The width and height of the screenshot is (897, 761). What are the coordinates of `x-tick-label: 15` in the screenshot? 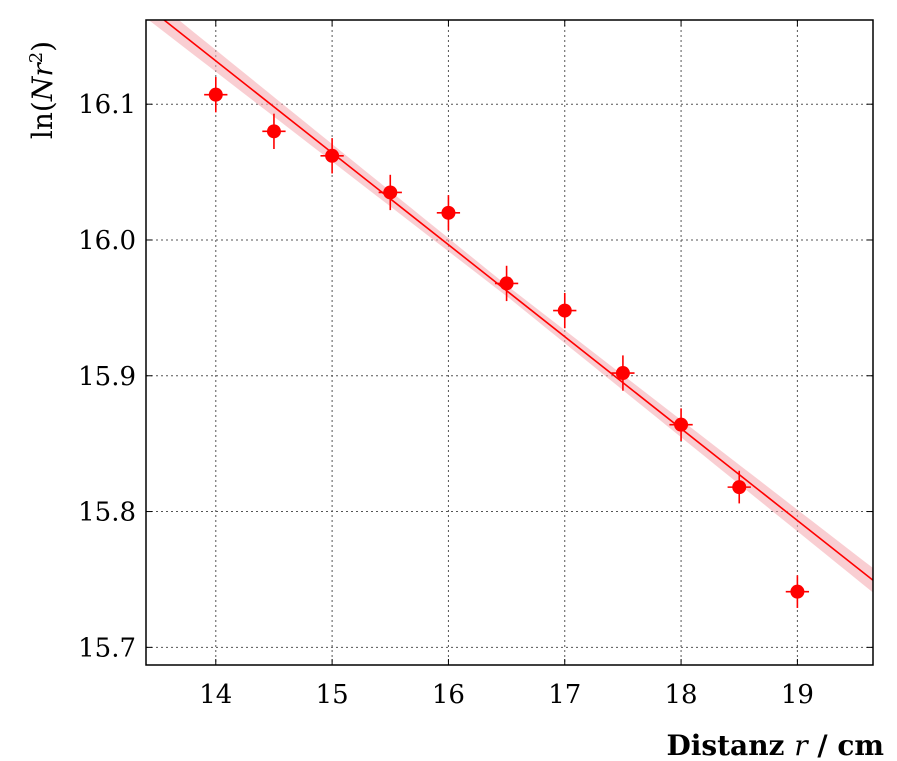 It's located at (332, 695).